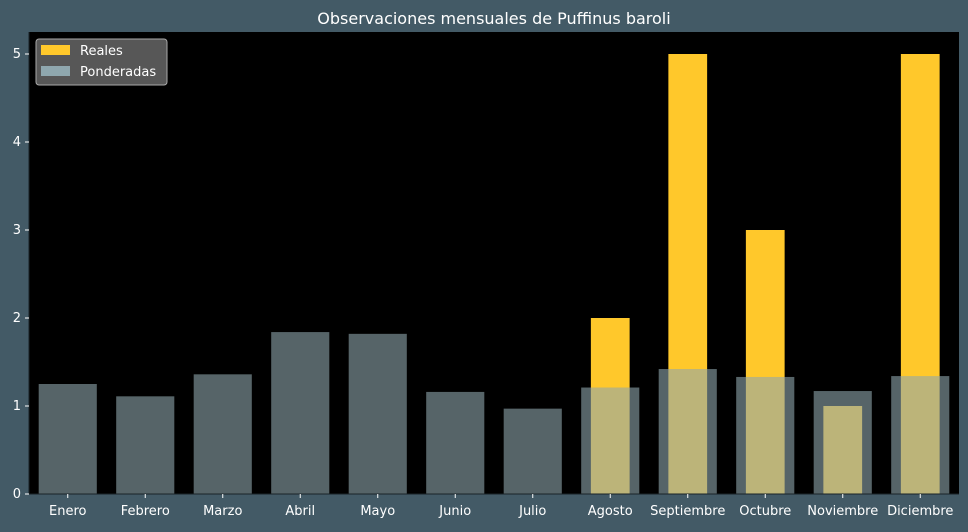 This screenshot has width=968, height=532. I want to click on x-tick-label-1: Febrero, so click(145, 511).